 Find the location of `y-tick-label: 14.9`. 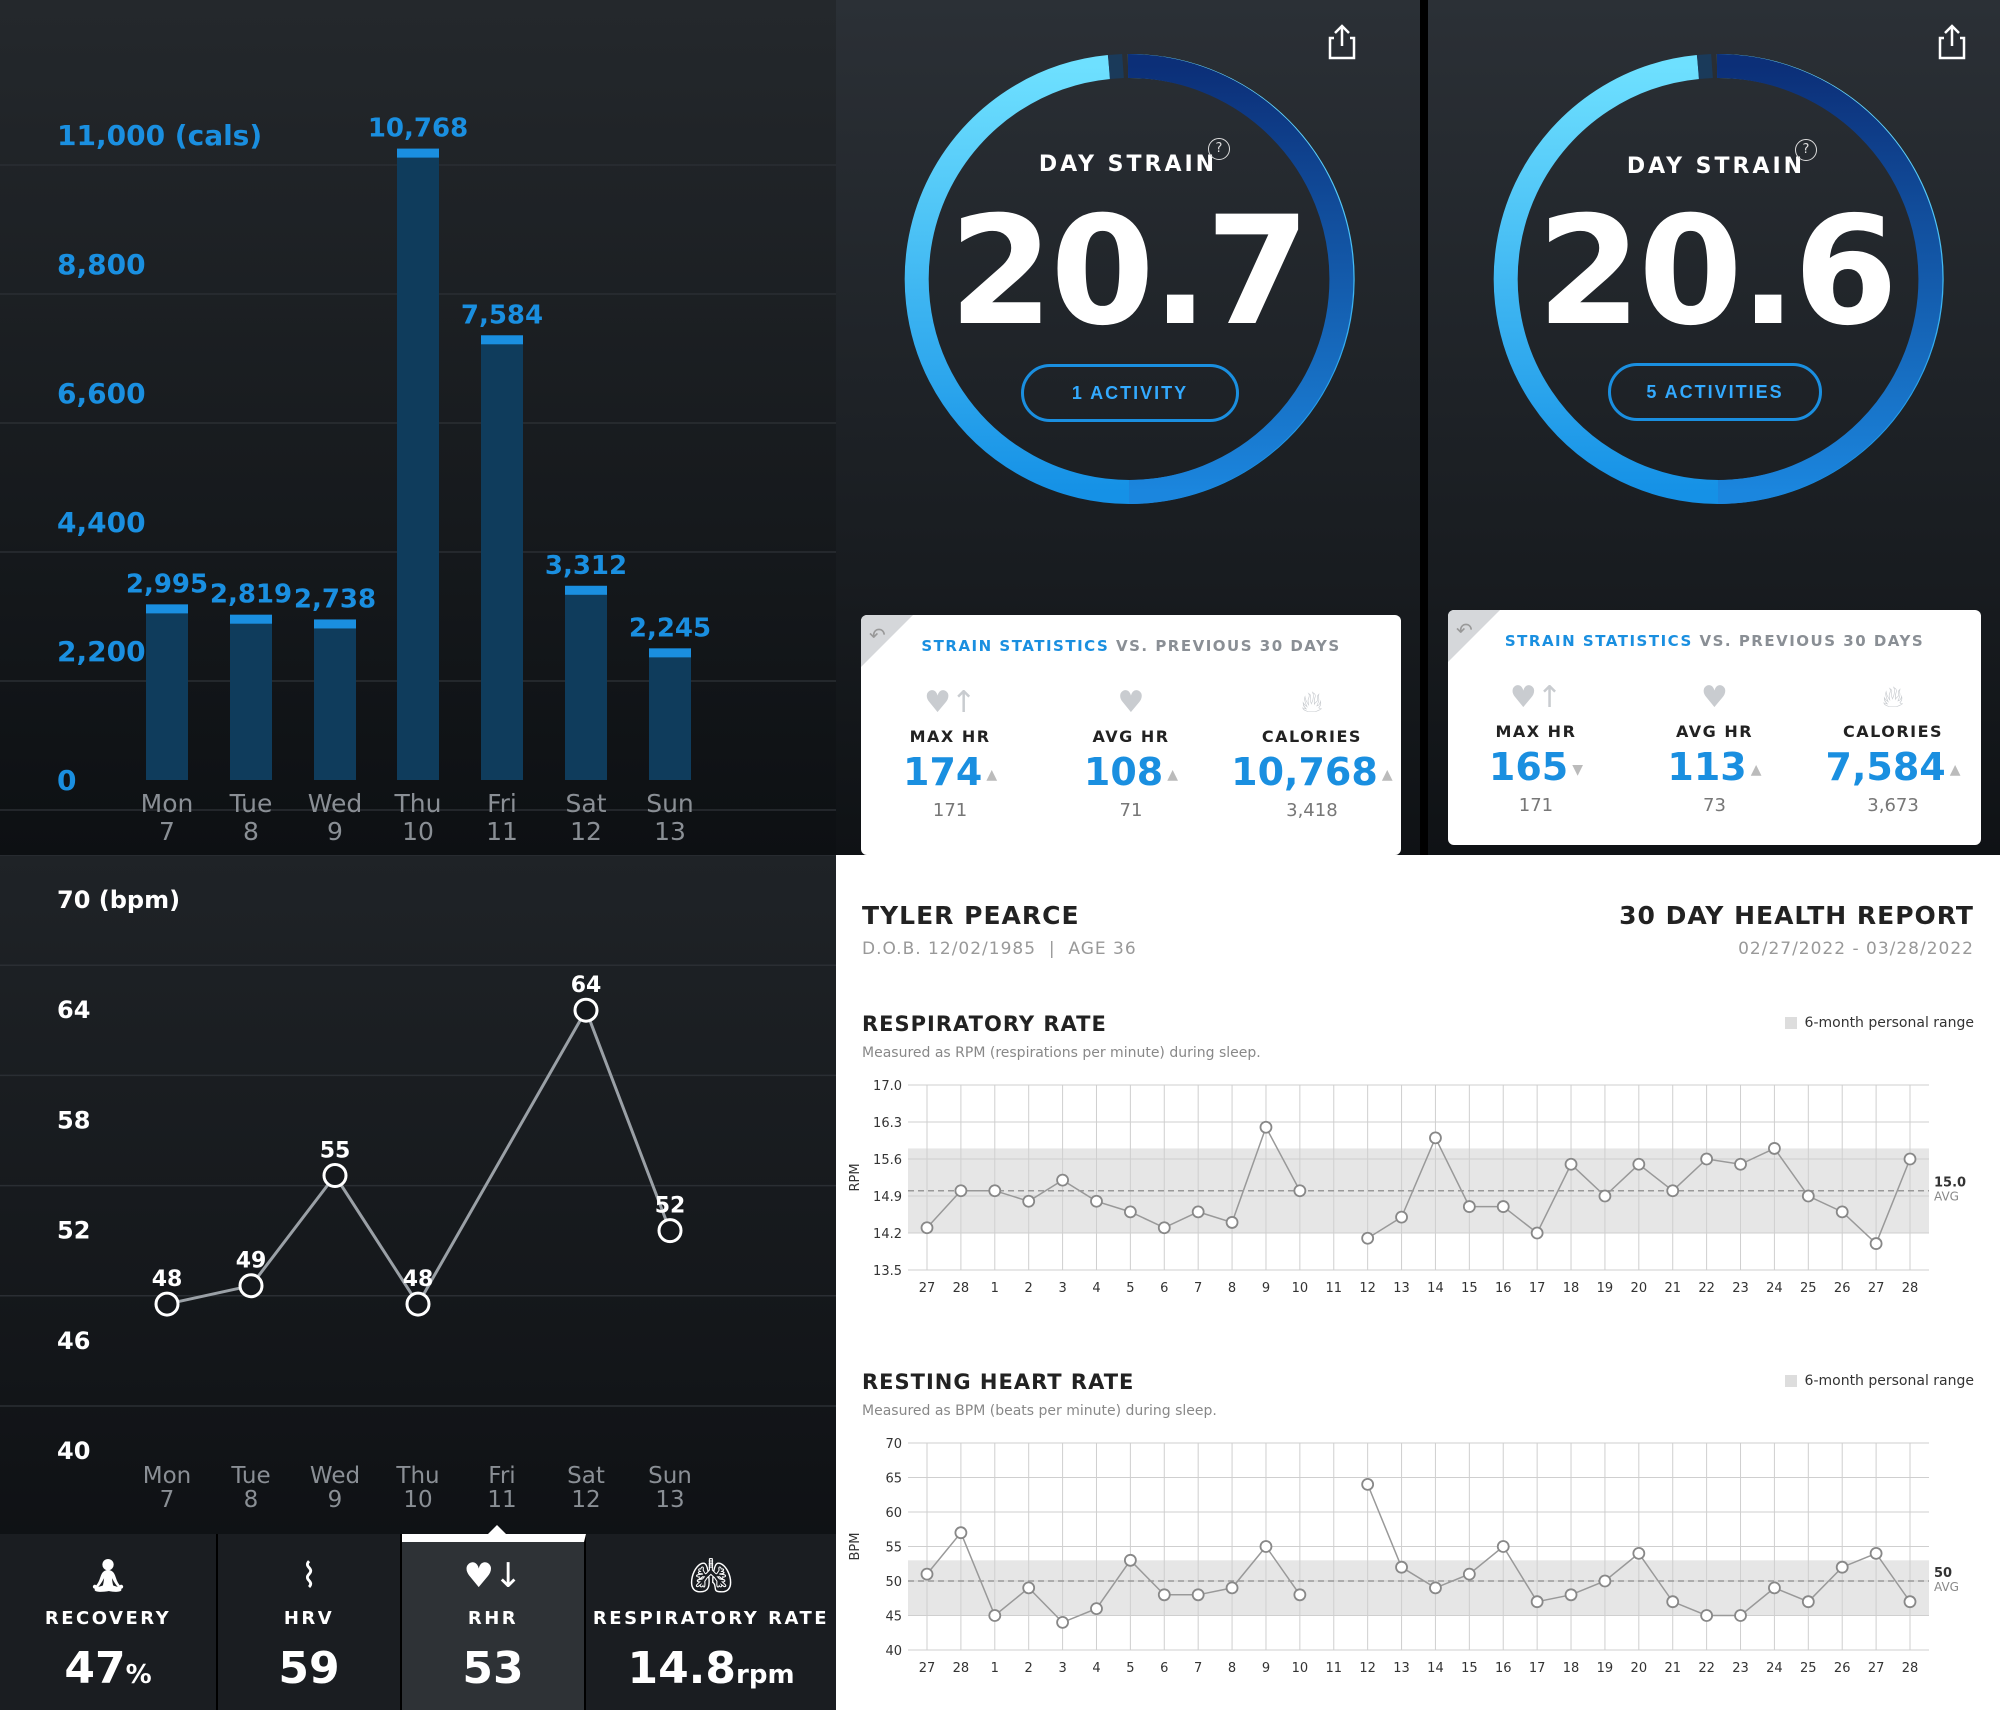

y-tick-label: 14.9 is located at coordinates (887, 1197).